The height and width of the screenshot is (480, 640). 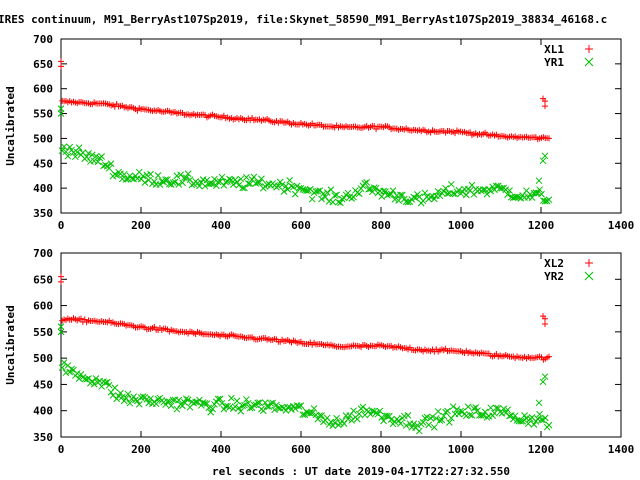 What do you see at coordinates (61, 225) in the screenshot?
I see `x-tick-label: 0` at bounding box center [61, 225].